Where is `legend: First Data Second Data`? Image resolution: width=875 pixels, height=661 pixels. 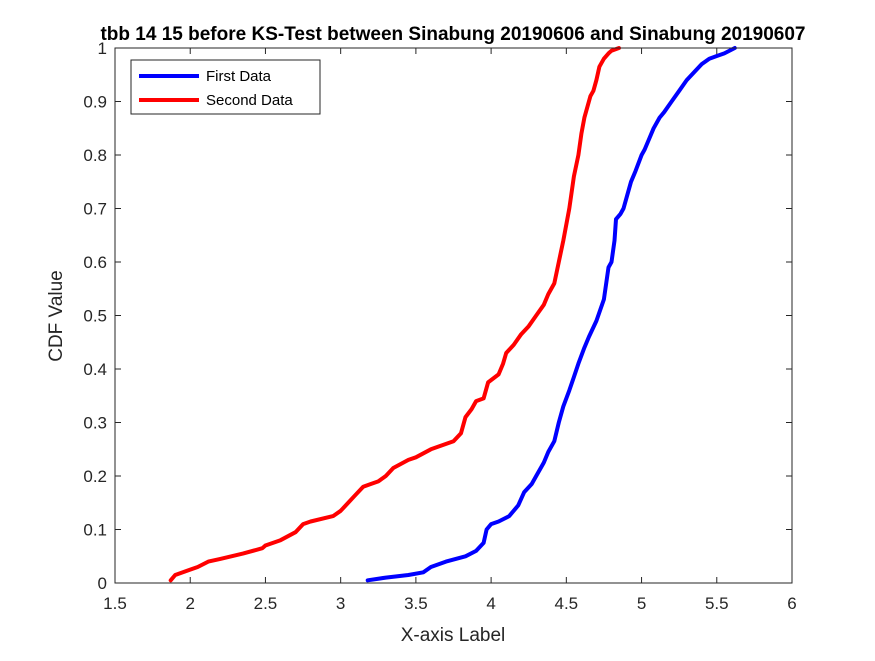
legend: First Data Second Data is located at coordinates (225, 87).